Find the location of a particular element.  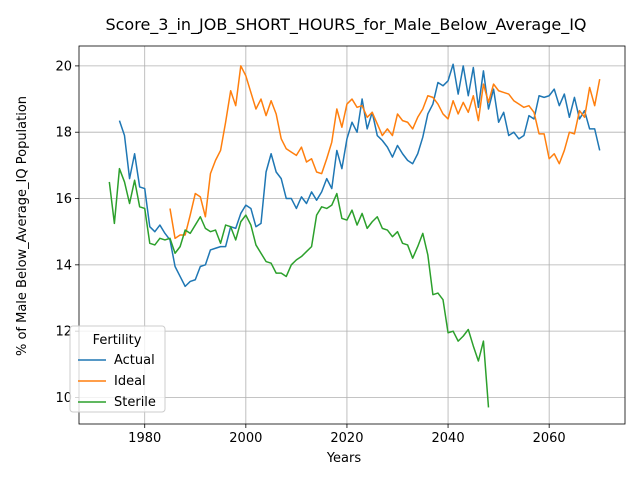

y-tick-label: 12 is located at coordinates (63, 332).